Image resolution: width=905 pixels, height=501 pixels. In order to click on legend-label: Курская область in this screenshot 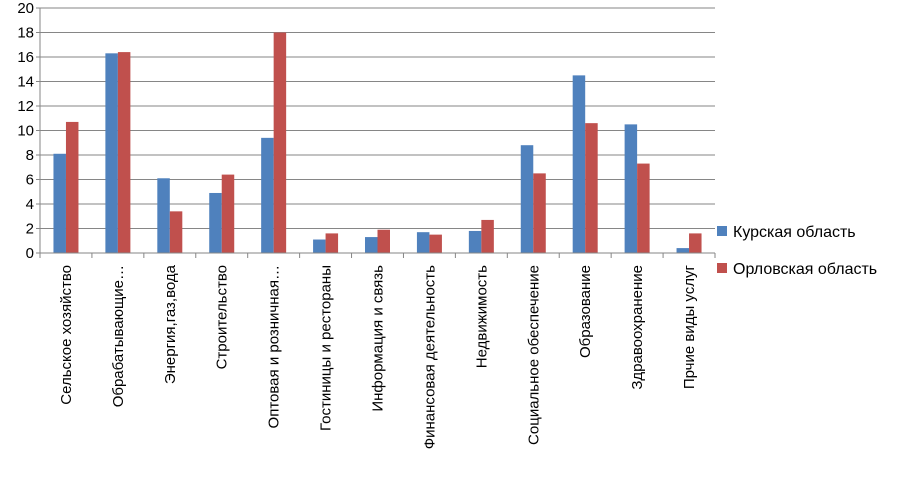, I will do `click(794, 232)`.